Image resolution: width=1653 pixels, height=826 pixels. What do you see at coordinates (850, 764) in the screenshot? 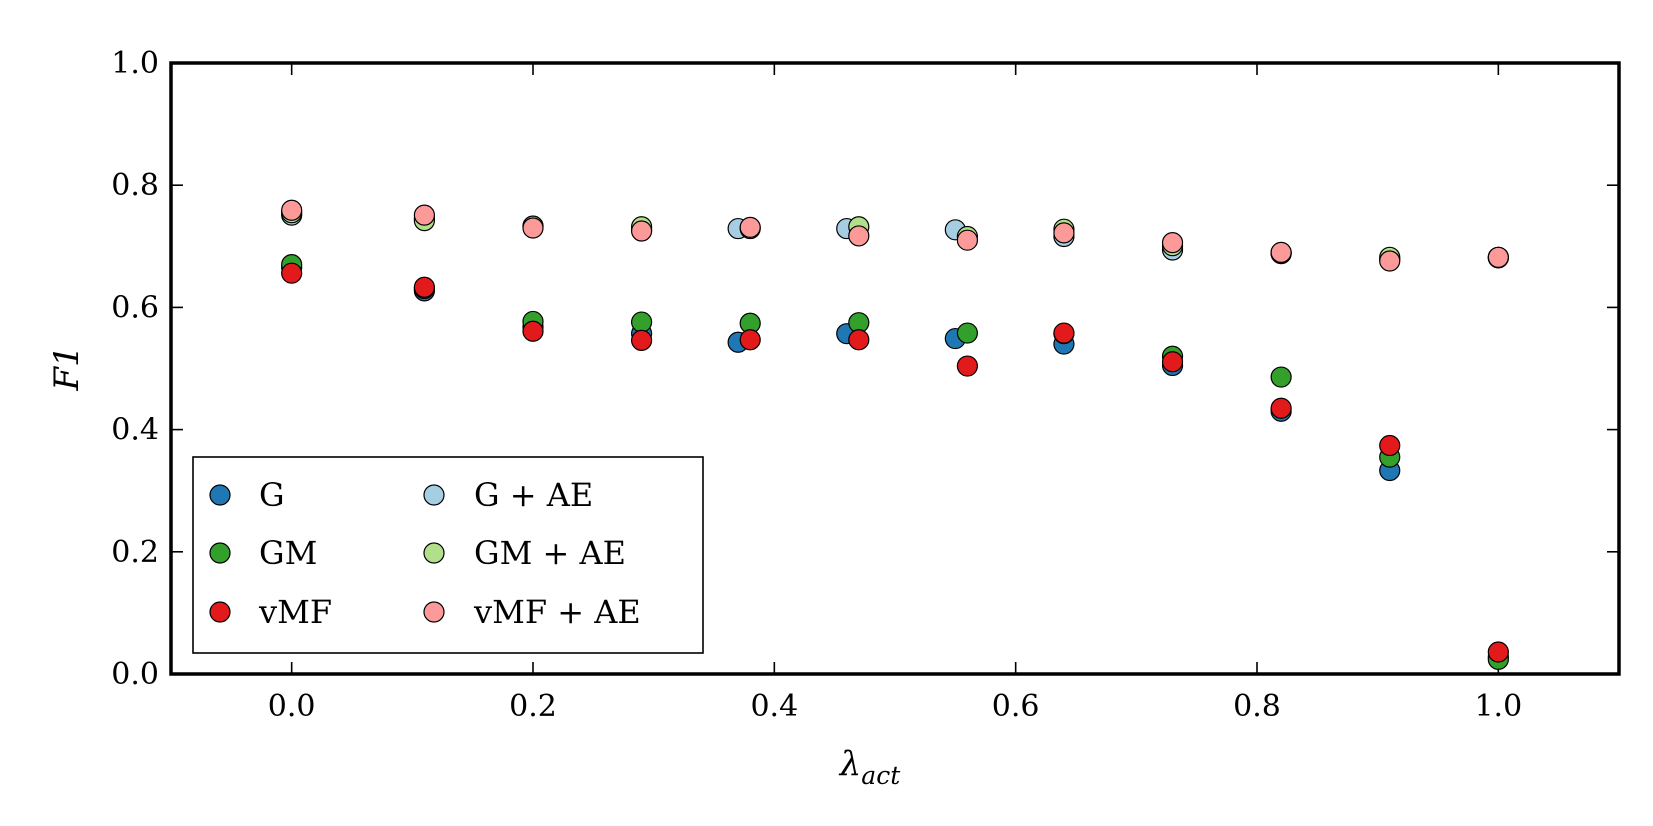
I see `x-axis-label-main: λ` at bounding box center [850, 764].